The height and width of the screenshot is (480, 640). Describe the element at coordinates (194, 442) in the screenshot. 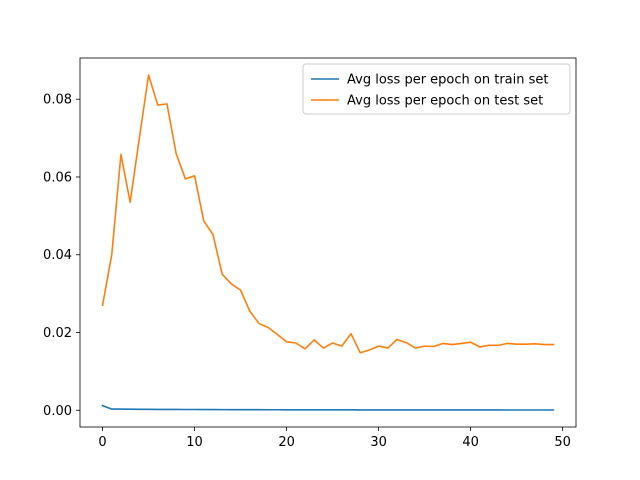

I see `x-tick-label: 10` at that location.